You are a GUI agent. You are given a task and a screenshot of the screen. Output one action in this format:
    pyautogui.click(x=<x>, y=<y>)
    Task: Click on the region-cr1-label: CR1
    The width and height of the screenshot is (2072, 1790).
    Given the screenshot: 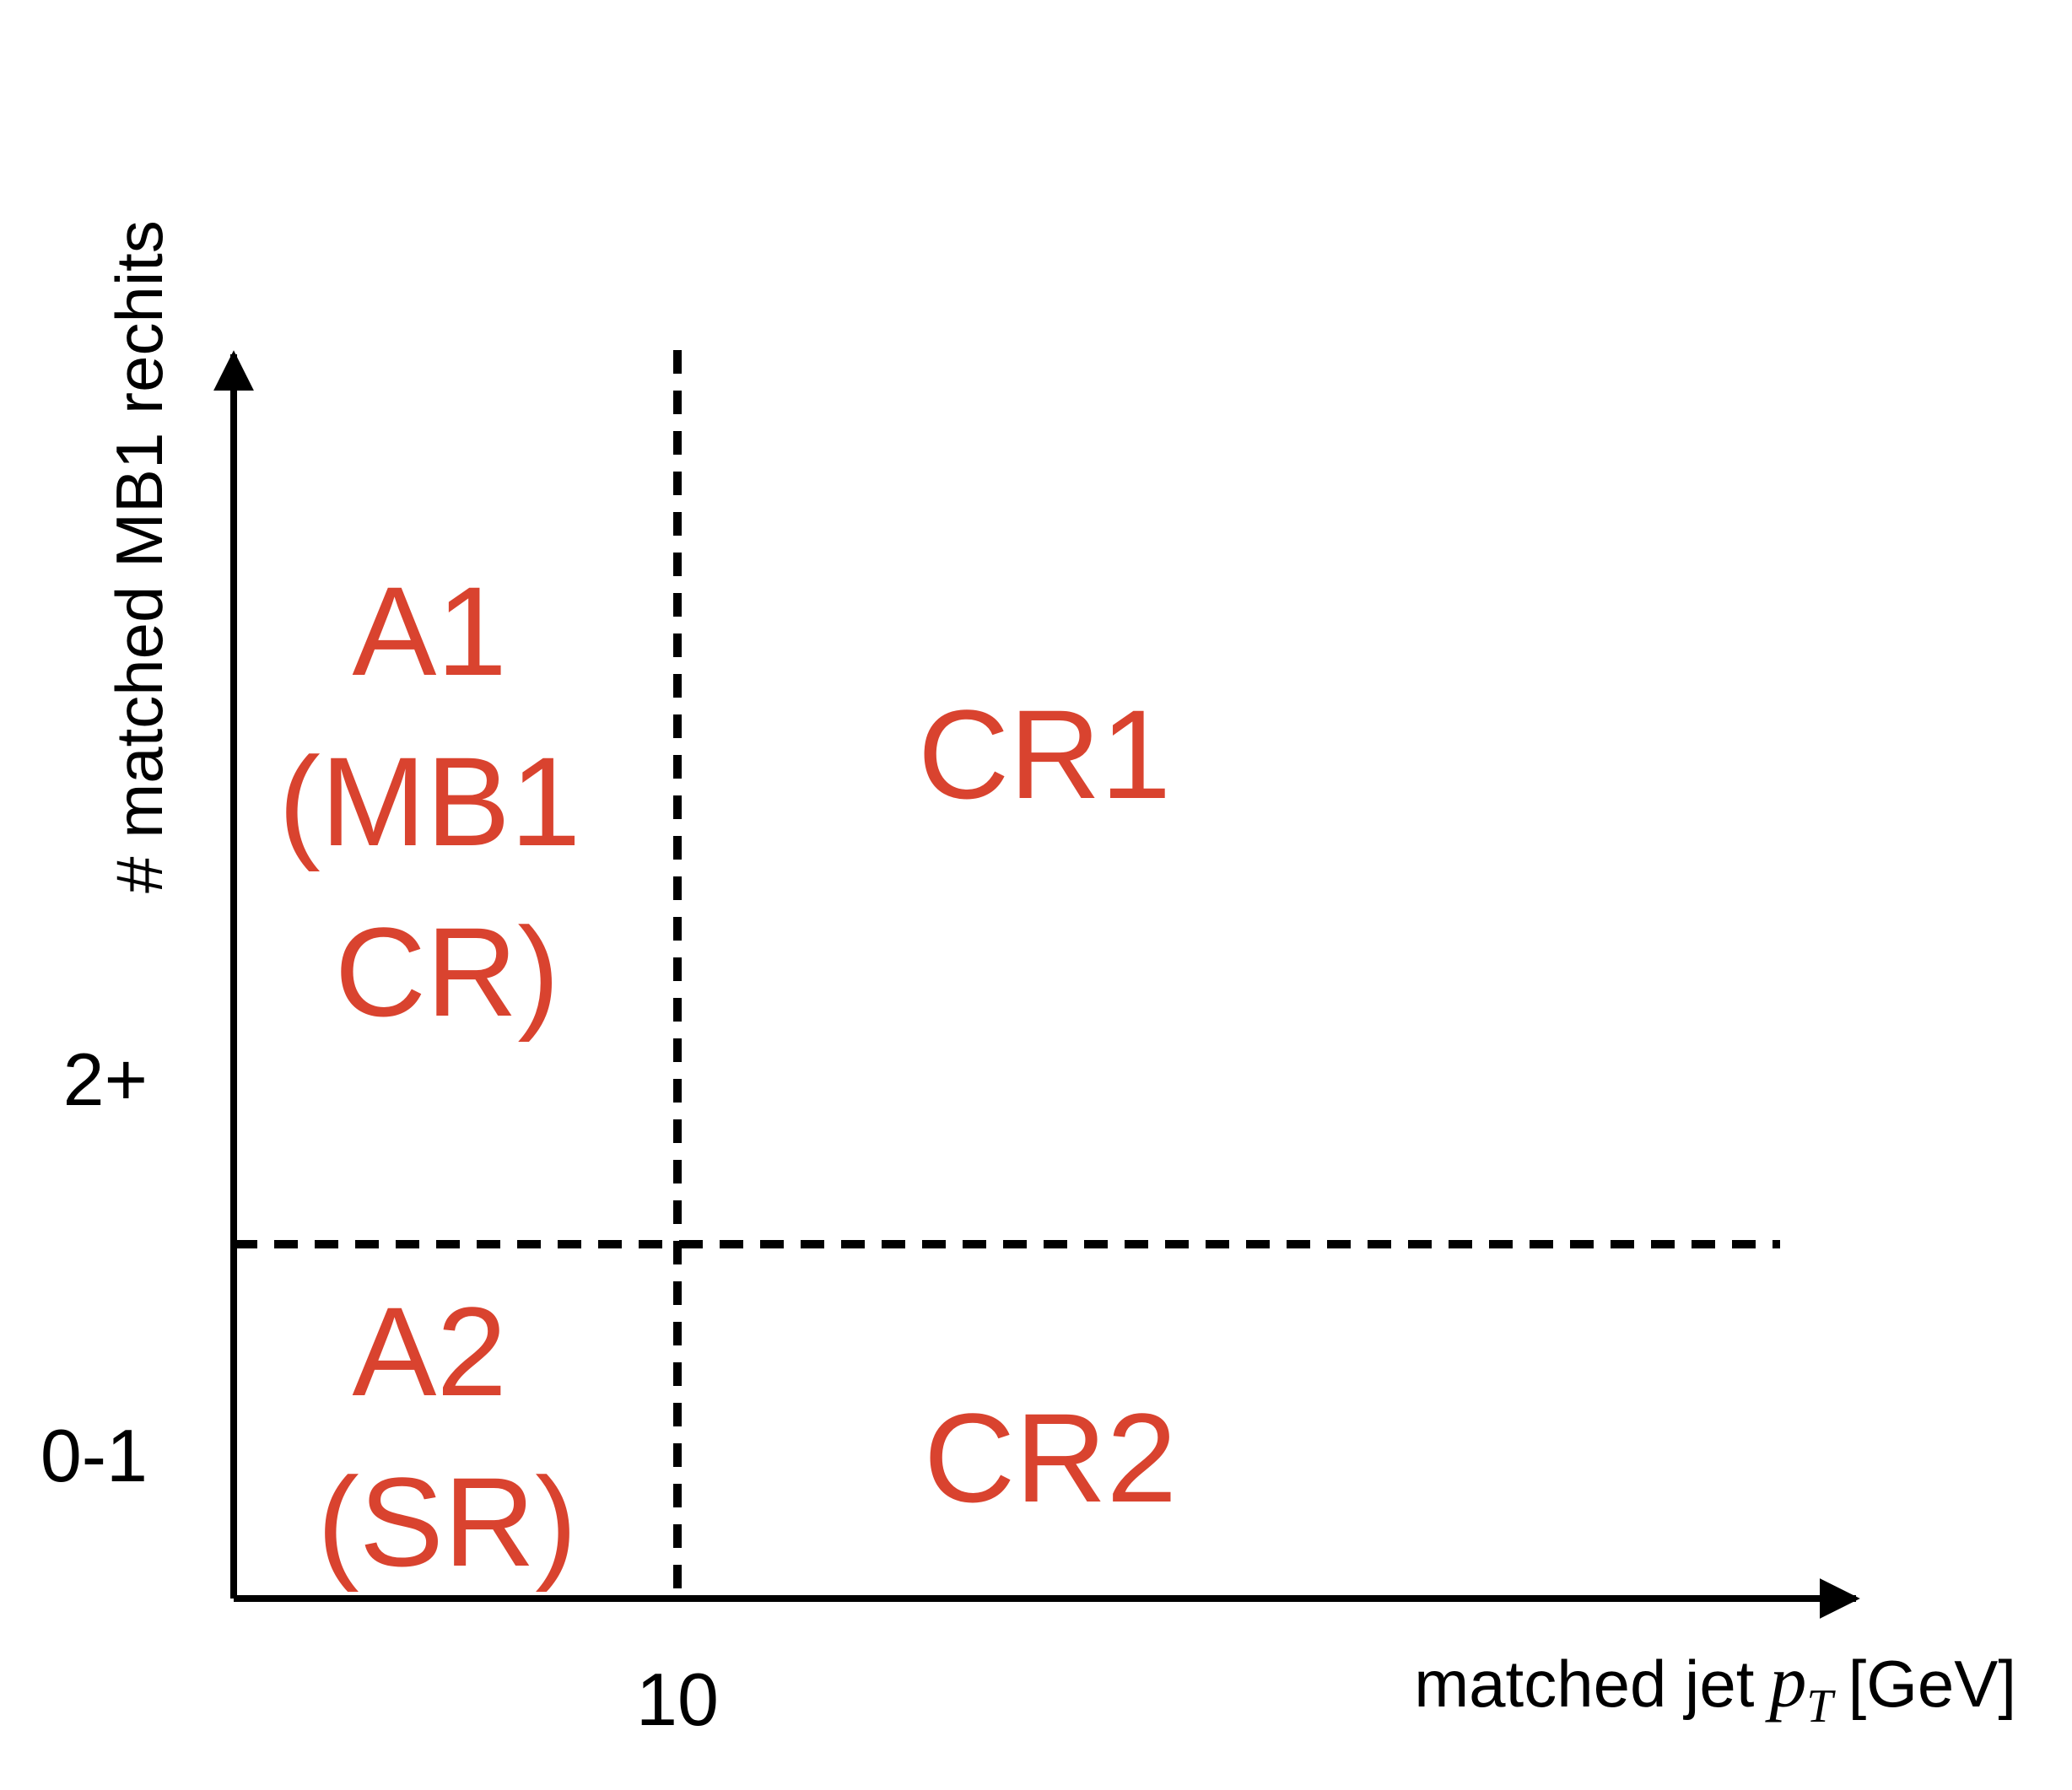 What is the action you would take?
    pyautogui.click(x=1044, y=754)
    